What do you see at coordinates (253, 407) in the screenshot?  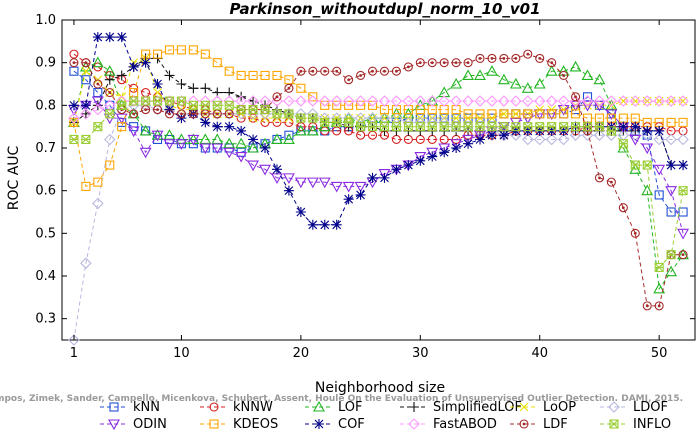 I see `legend-label-knnw: kNNW` at bounding box center [253, 407].